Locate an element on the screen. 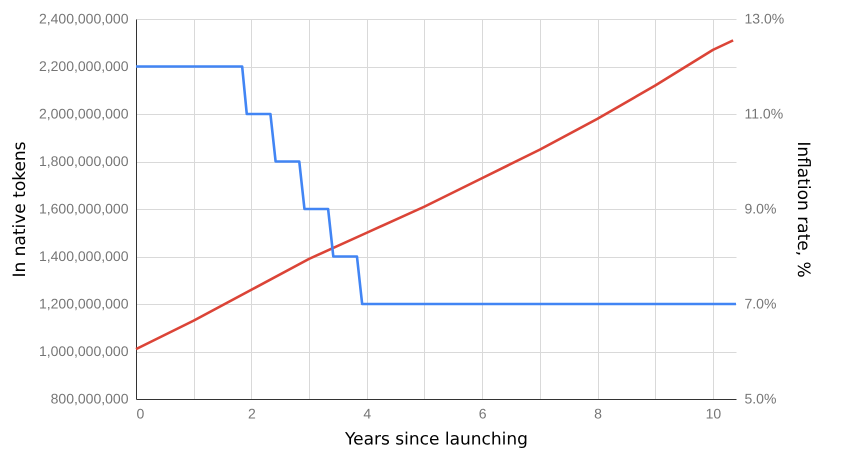 The height and width of the screenshot is (471, 863). y-tick-label: 2,400,000,000 is located at coordinates (83, 18).